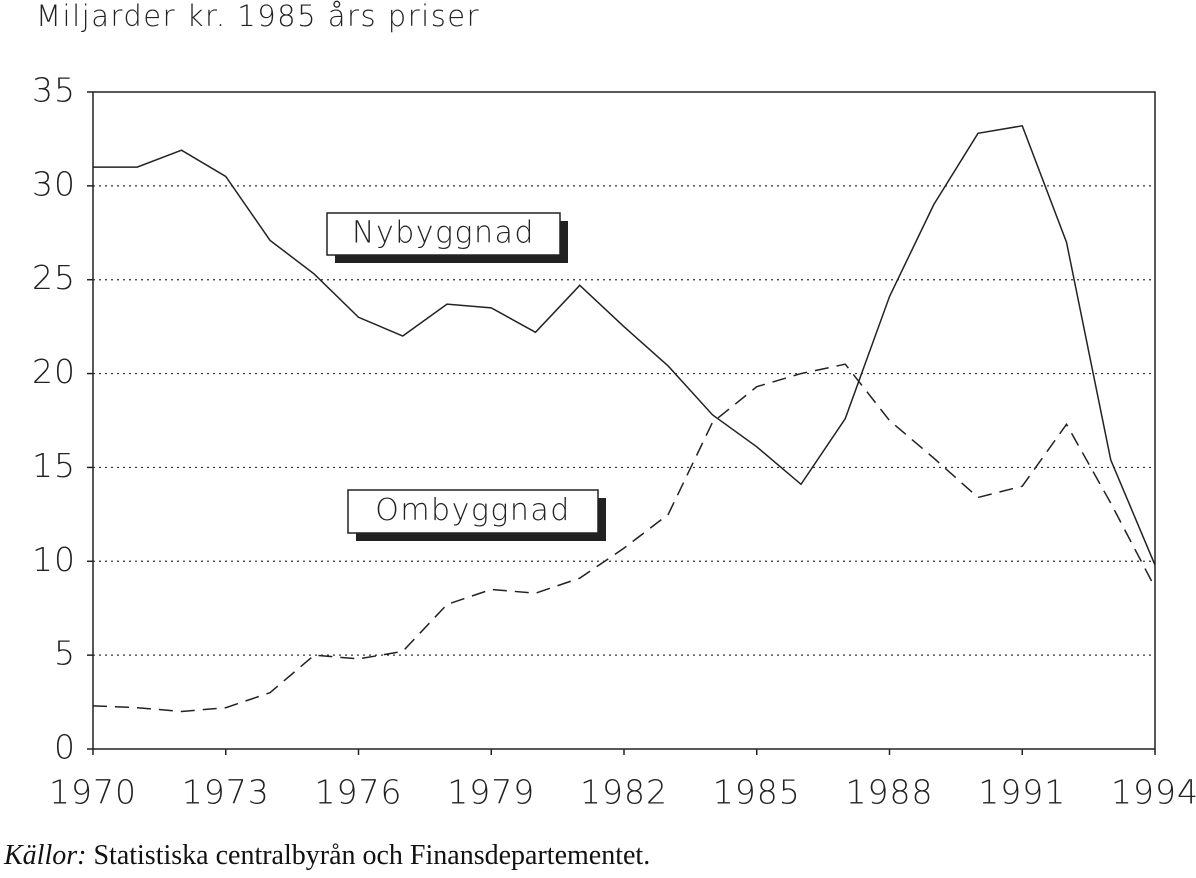  I want to click on x-tick-label: 1970, so click(93, 792).